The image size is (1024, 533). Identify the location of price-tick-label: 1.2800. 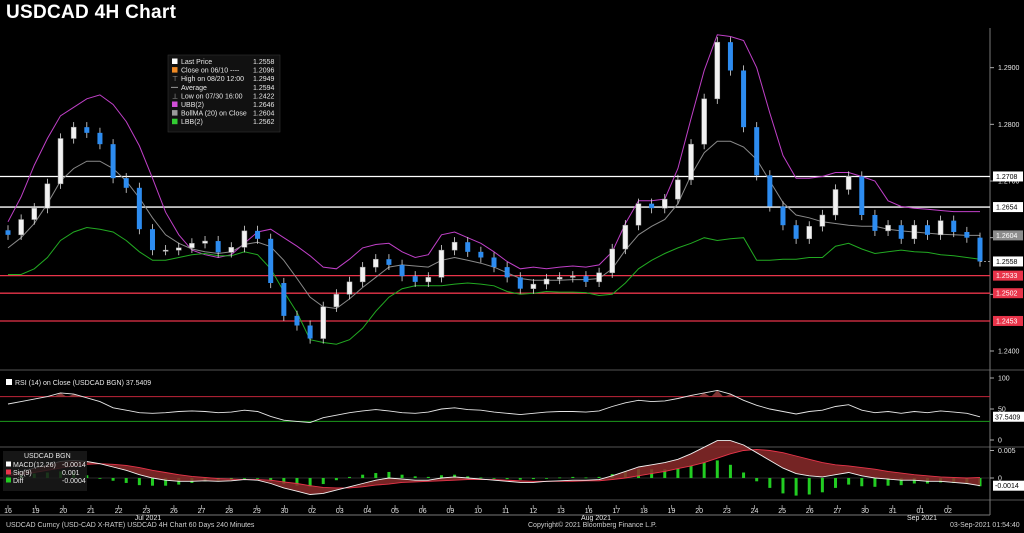
(1009, 125).